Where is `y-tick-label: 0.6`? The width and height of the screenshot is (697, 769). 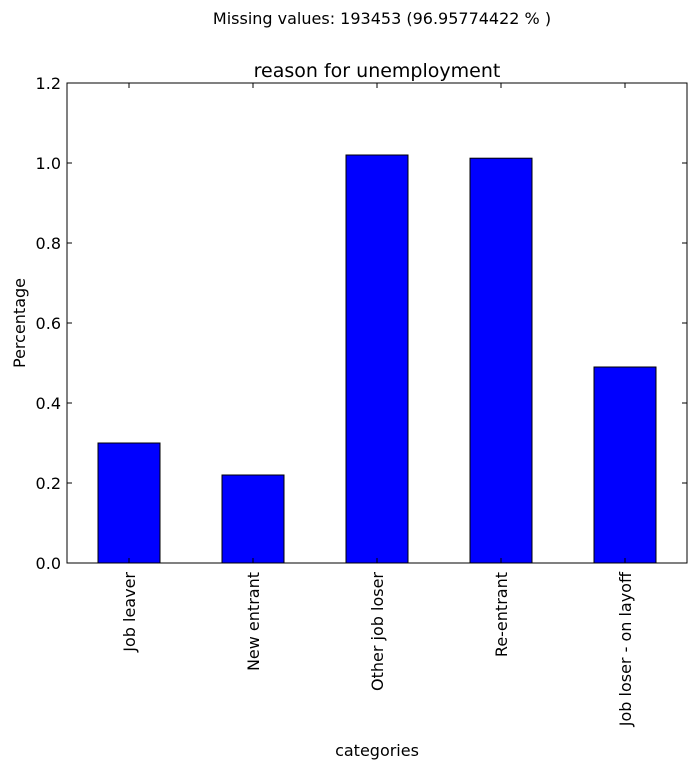 y-tick-label: 0.6 is located at coordinates (48, 323).